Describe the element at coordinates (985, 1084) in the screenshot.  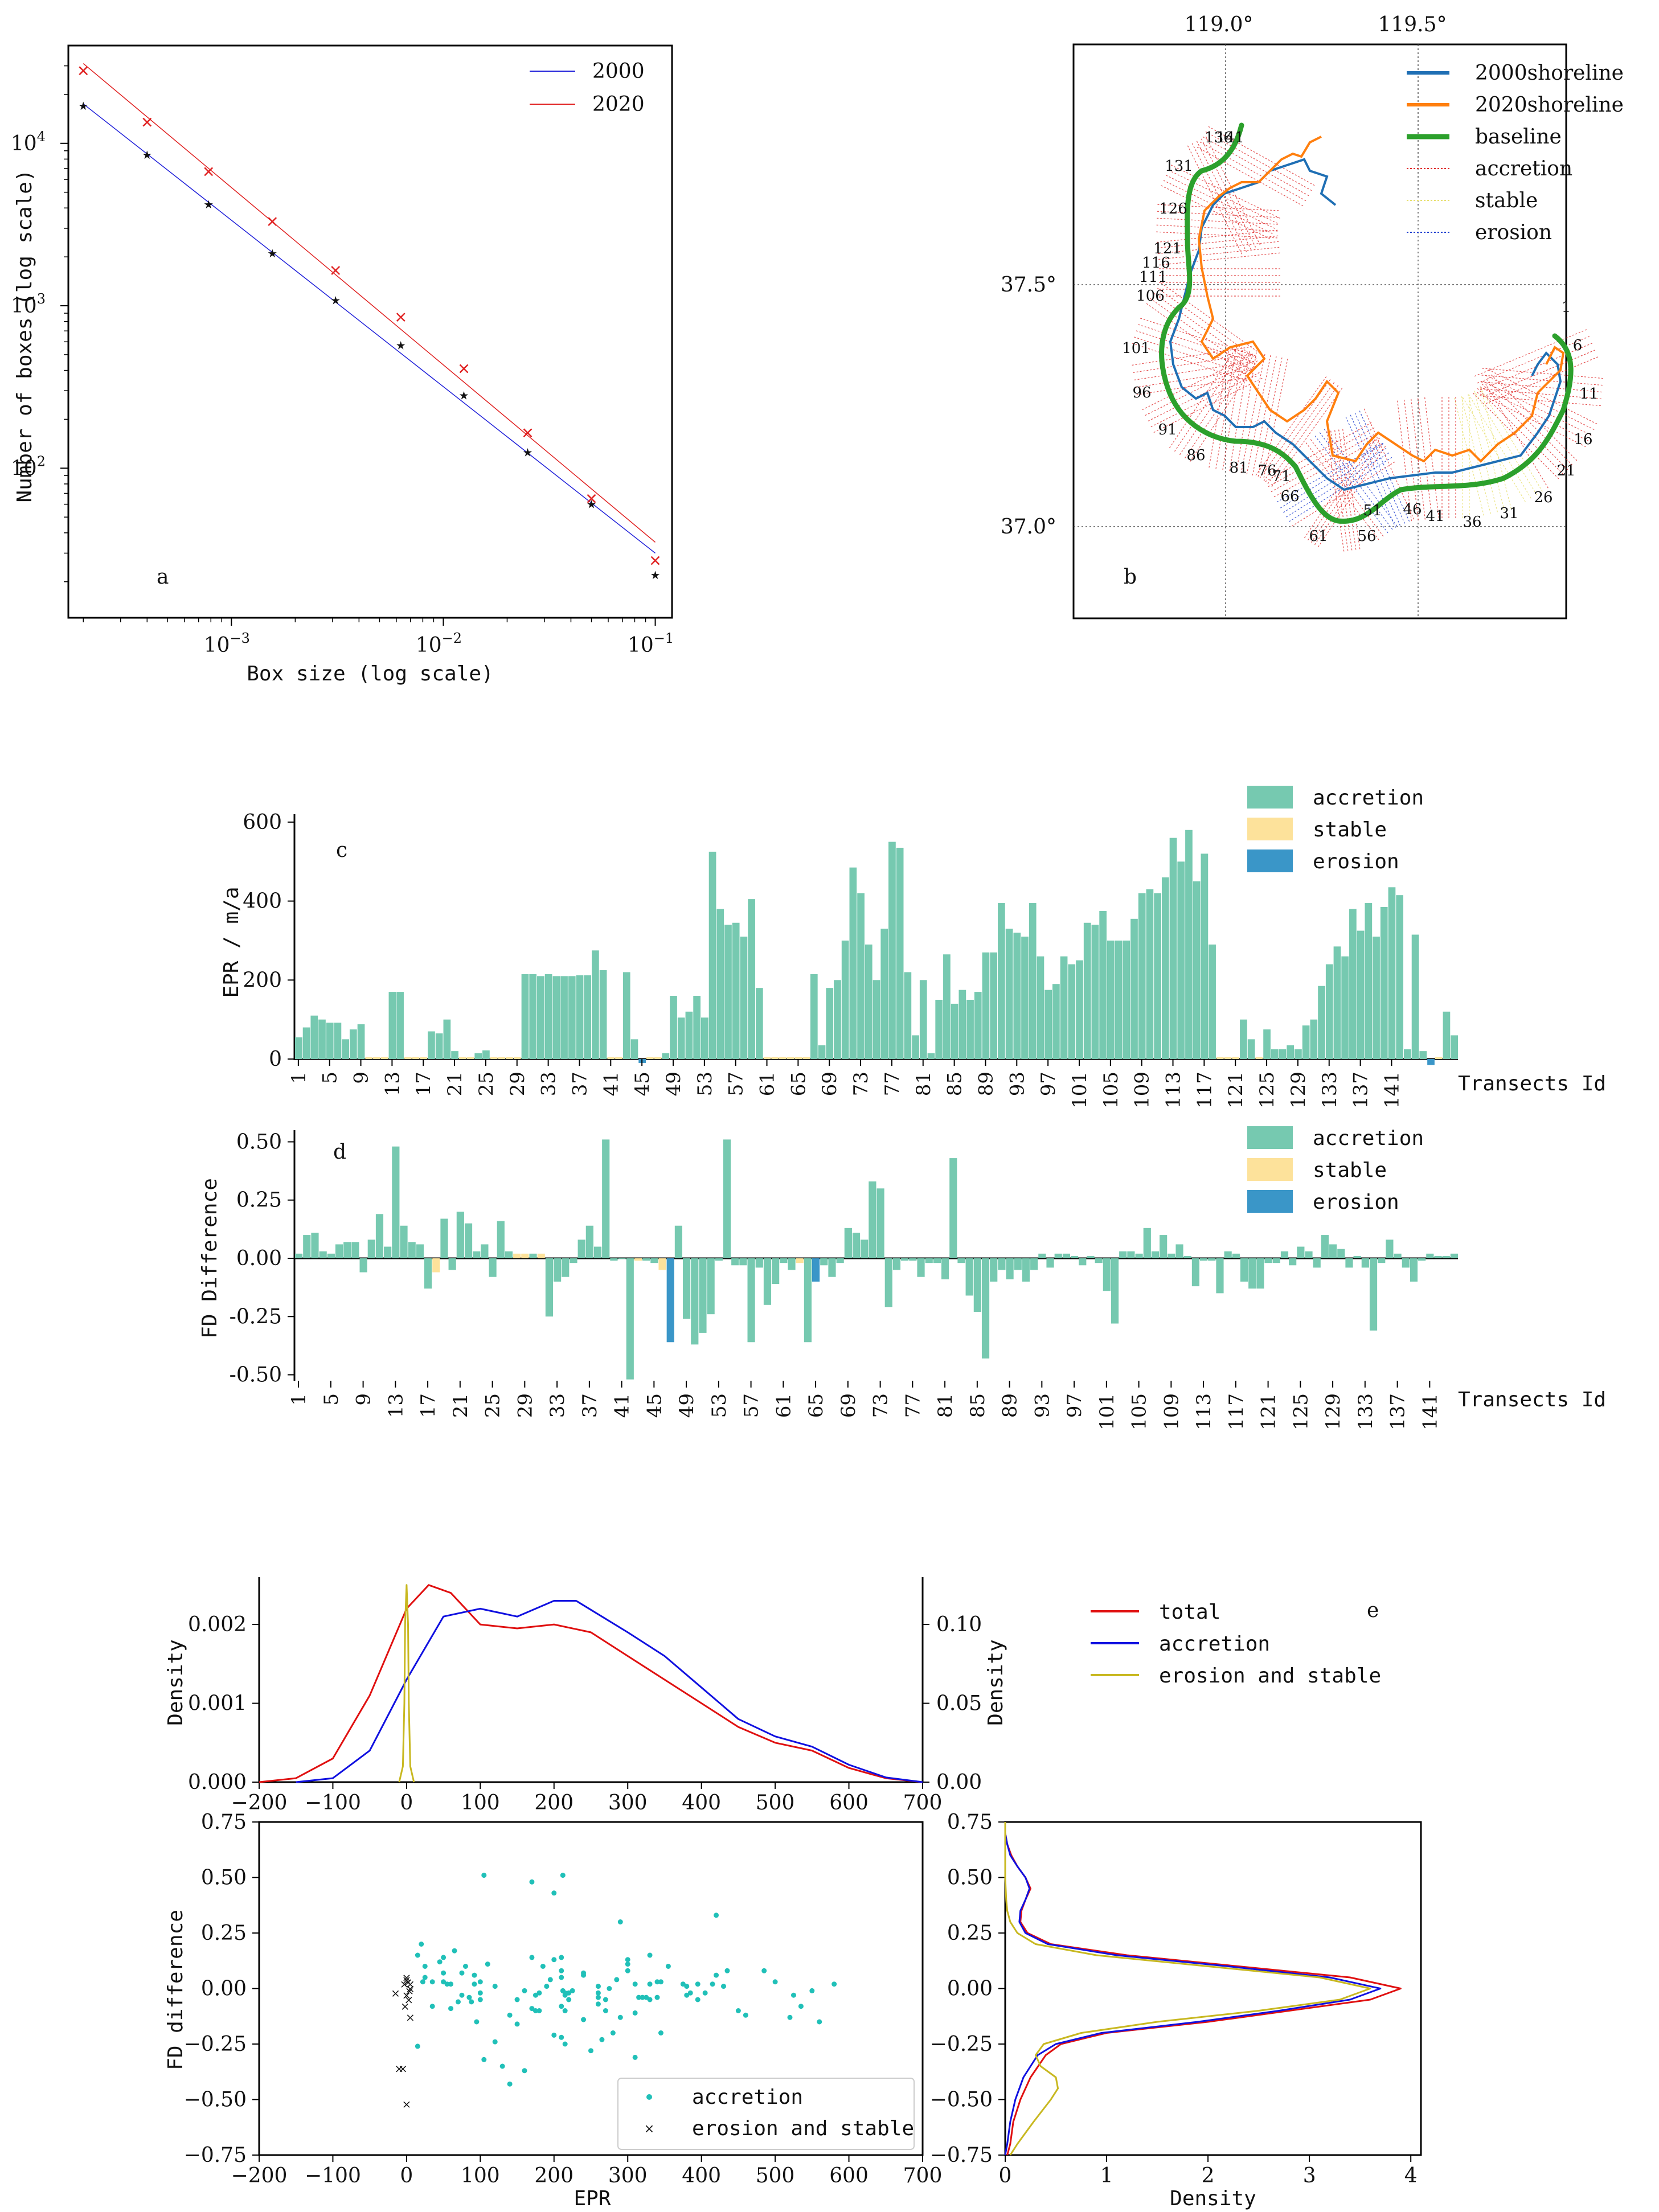
I see `x-tick-label: 89` at that location.